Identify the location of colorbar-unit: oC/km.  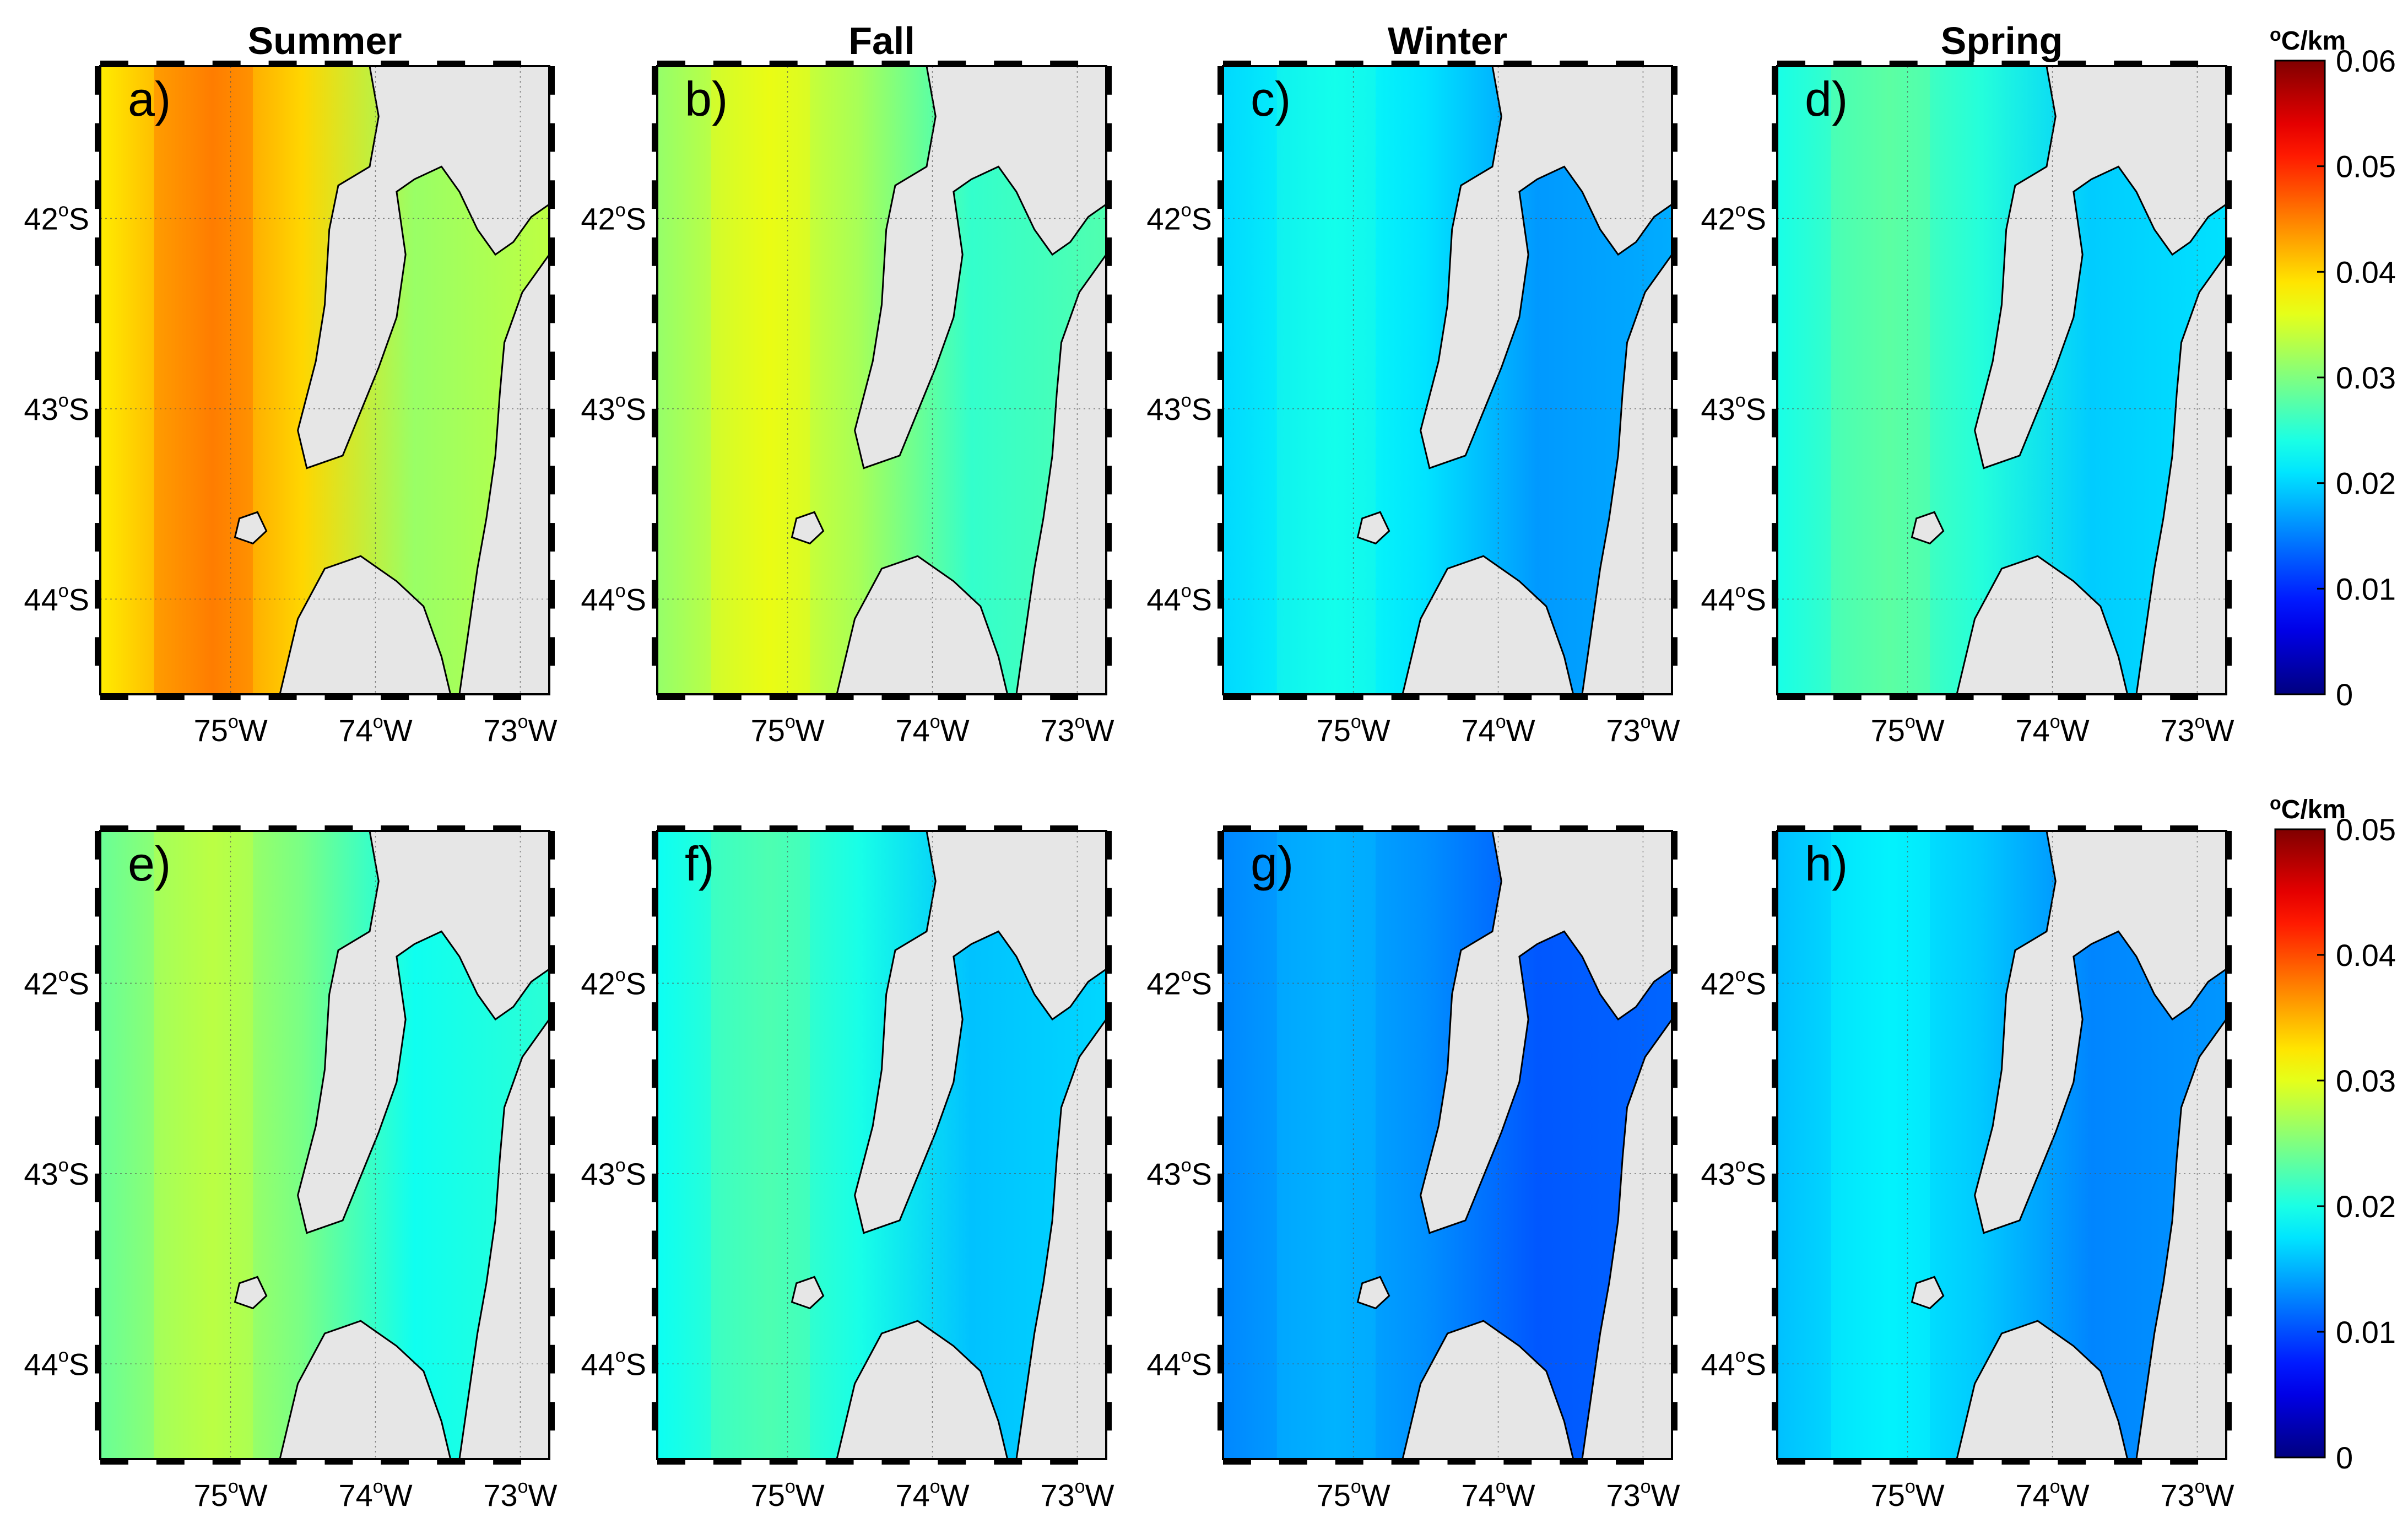
(2308, 40).